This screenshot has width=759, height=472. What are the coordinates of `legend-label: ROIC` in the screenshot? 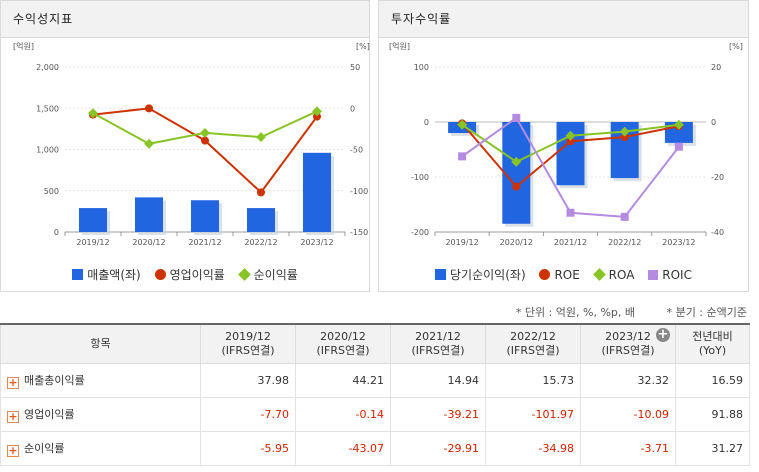 It's located at (677, 275).